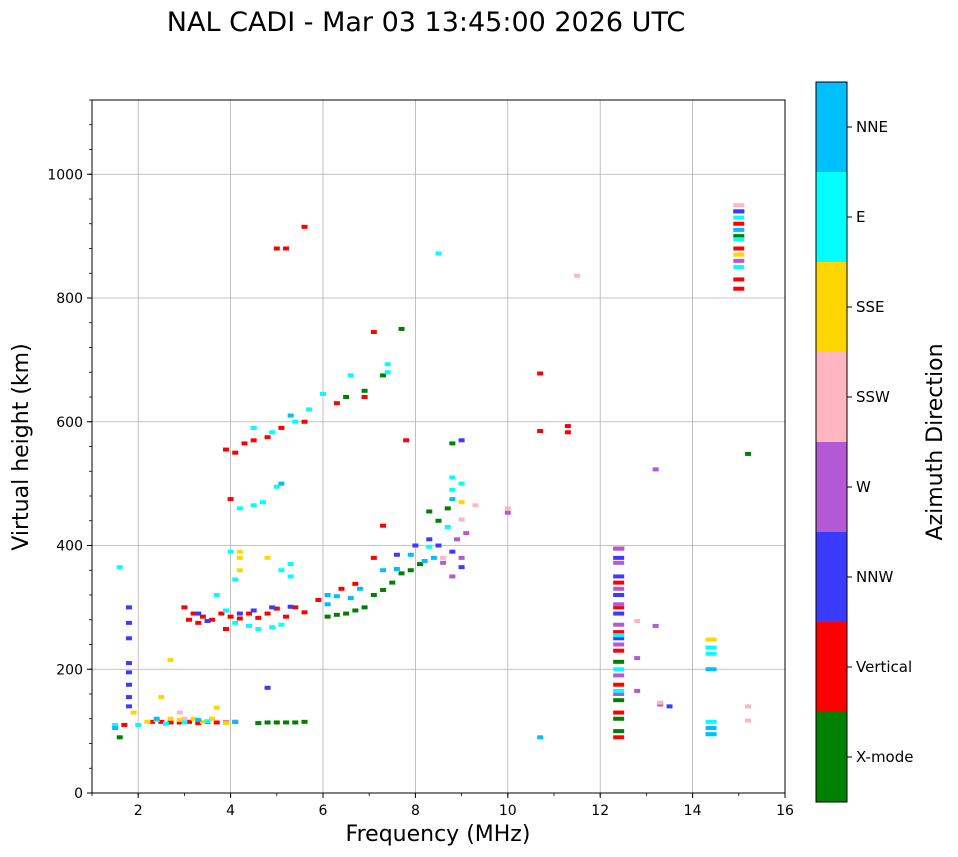 Image resolution: width=958 pixels, height=857 pixels. Describe the element at coordinates (785, 811) in the screenshot. I see `x-tick-label: 16` at that location.